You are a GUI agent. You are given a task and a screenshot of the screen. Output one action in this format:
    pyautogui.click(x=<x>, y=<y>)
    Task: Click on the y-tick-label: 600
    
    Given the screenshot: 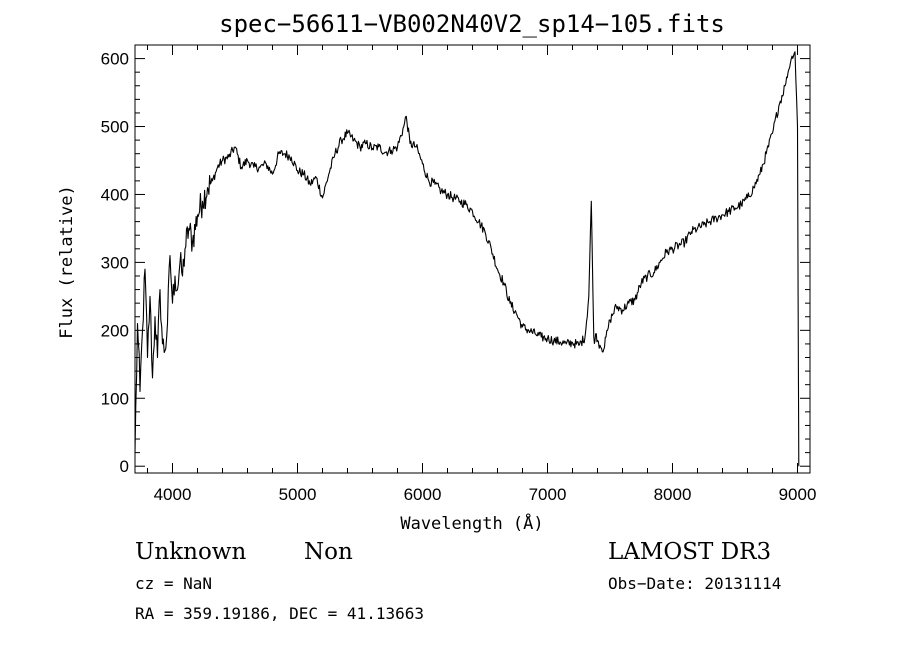 What is the action you would take?
    pyautogui.click(x=115, y=59)
    